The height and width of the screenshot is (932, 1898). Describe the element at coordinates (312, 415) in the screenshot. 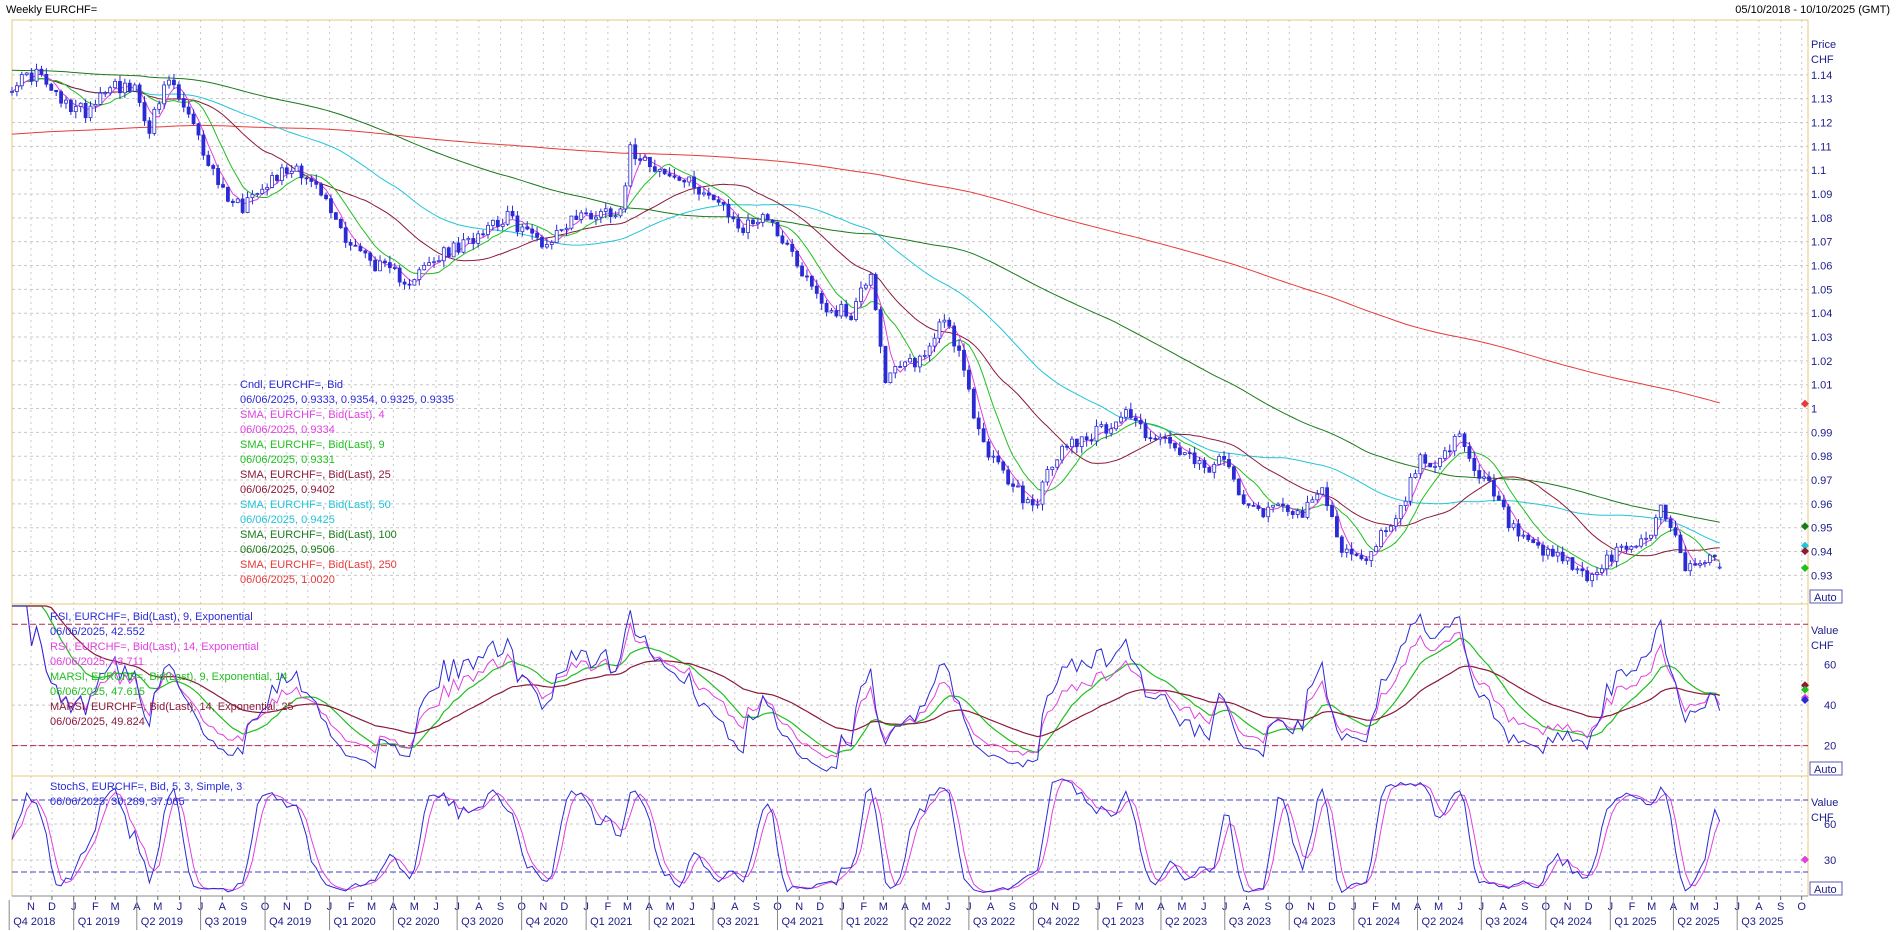

I see `legend-label: SMA, EURCHF=, Bid(Last), 4` at that location.